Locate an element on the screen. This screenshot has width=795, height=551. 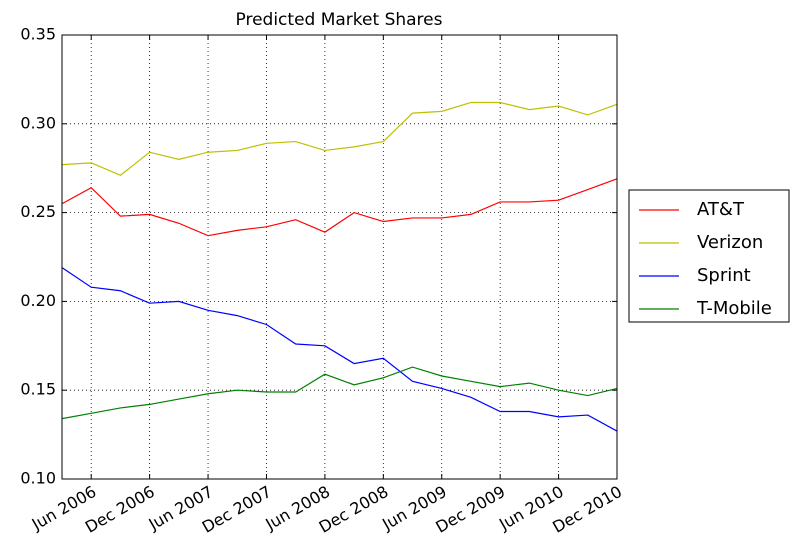
y-tick-label: 0.10 is located at coordinates (38, 478).